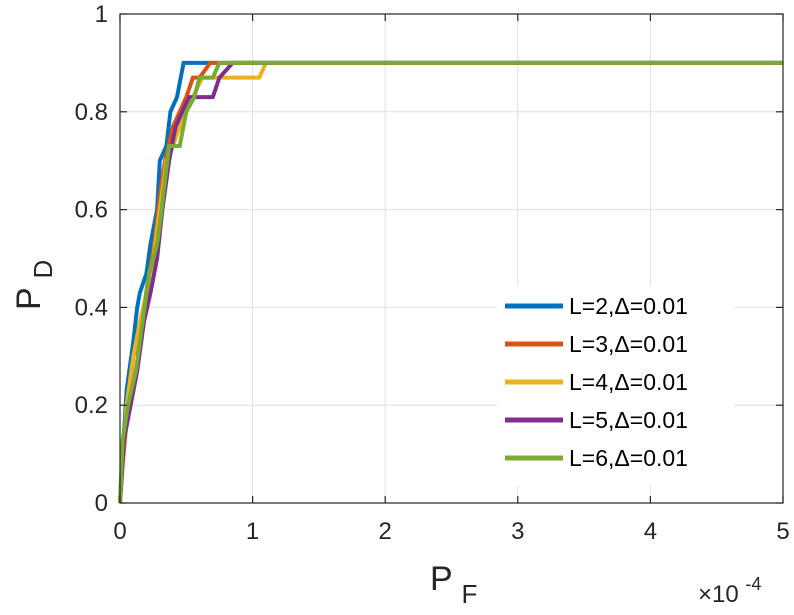  Describe the element at coordinates (34, 285) in the screenshot. I see `y-axis-label: P D` at that location.